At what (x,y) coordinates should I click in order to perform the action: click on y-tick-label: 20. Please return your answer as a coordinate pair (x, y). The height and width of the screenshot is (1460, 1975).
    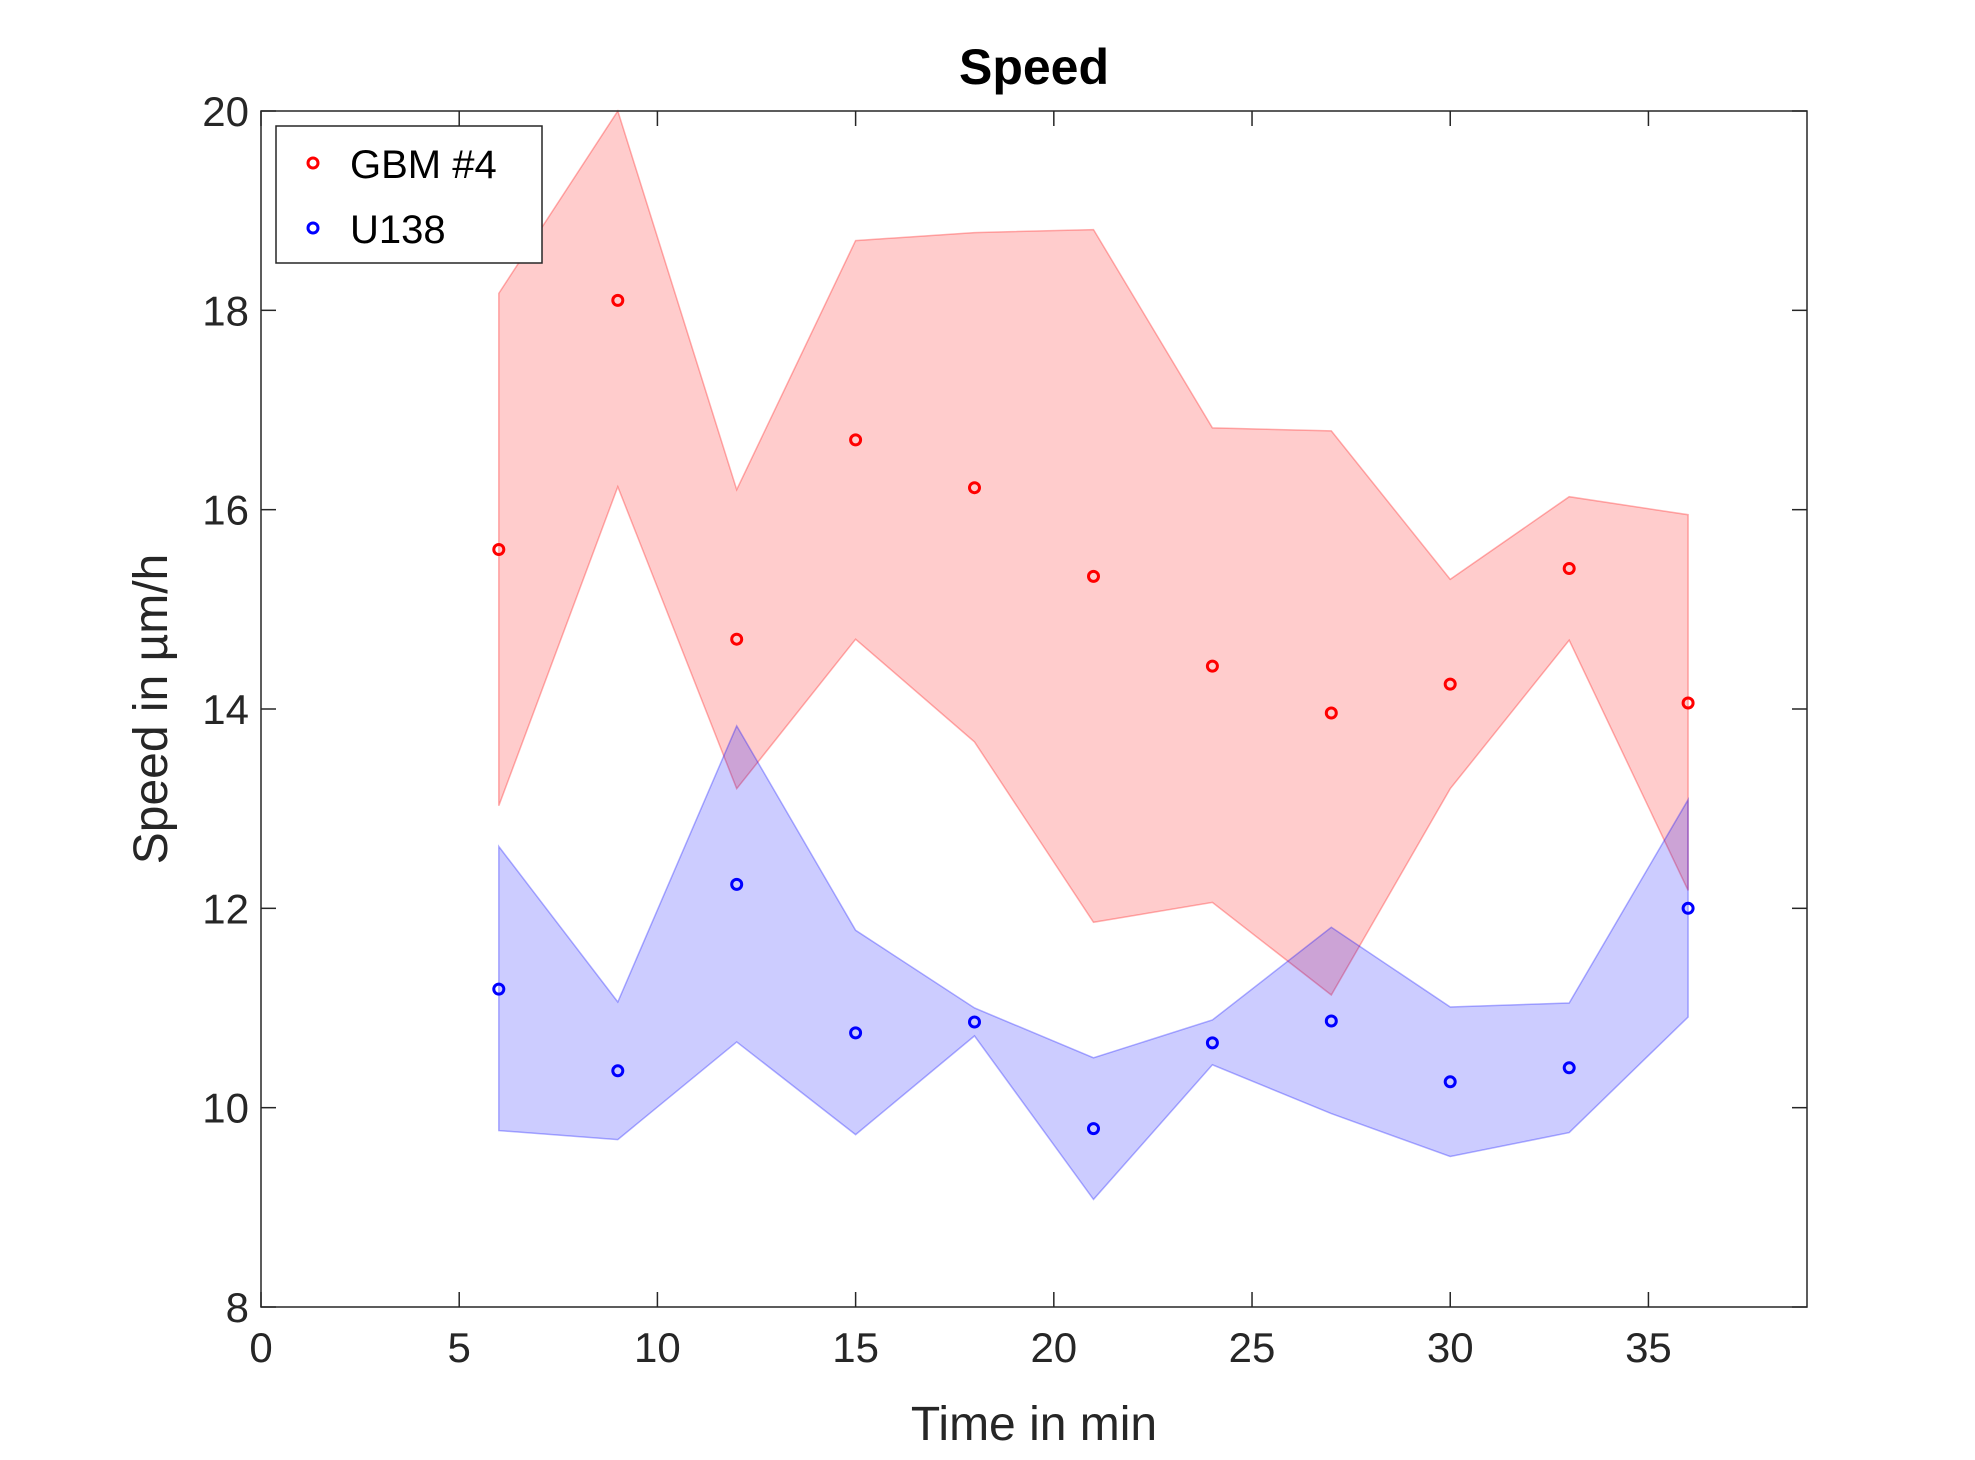
    Looking at the image, I should click on (225, 111).